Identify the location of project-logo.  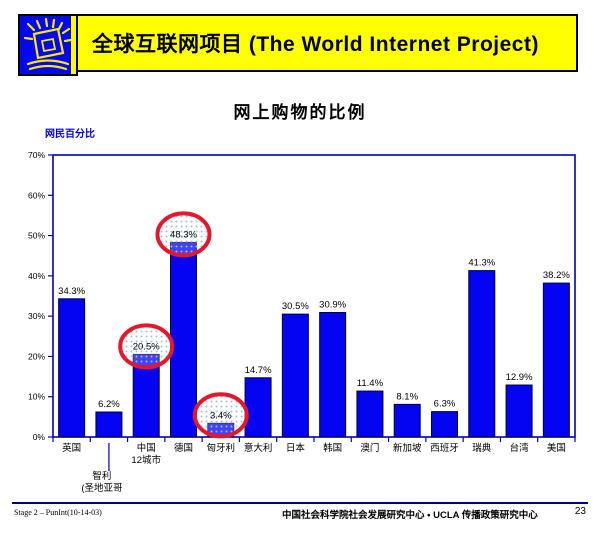
(48, 45).